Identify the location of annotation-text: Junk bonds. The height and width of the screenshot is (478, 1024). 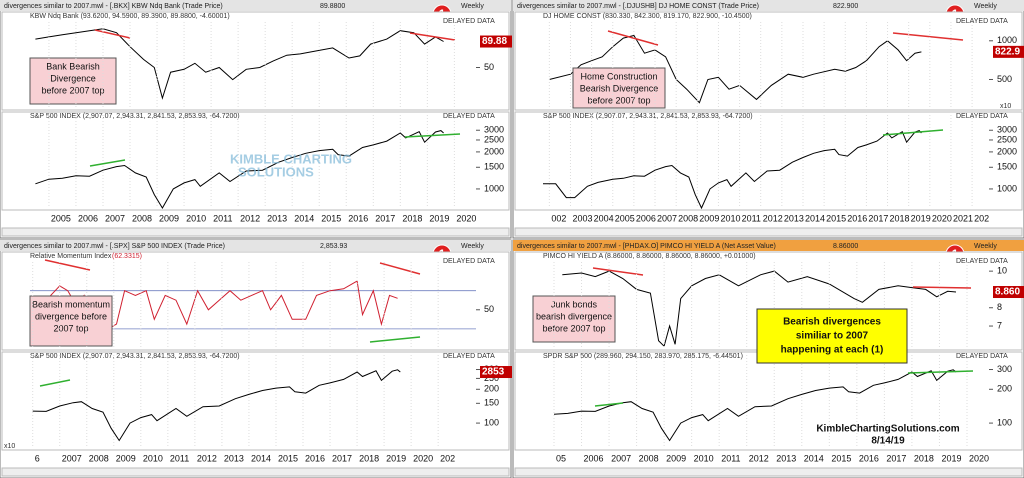
(574, 304).